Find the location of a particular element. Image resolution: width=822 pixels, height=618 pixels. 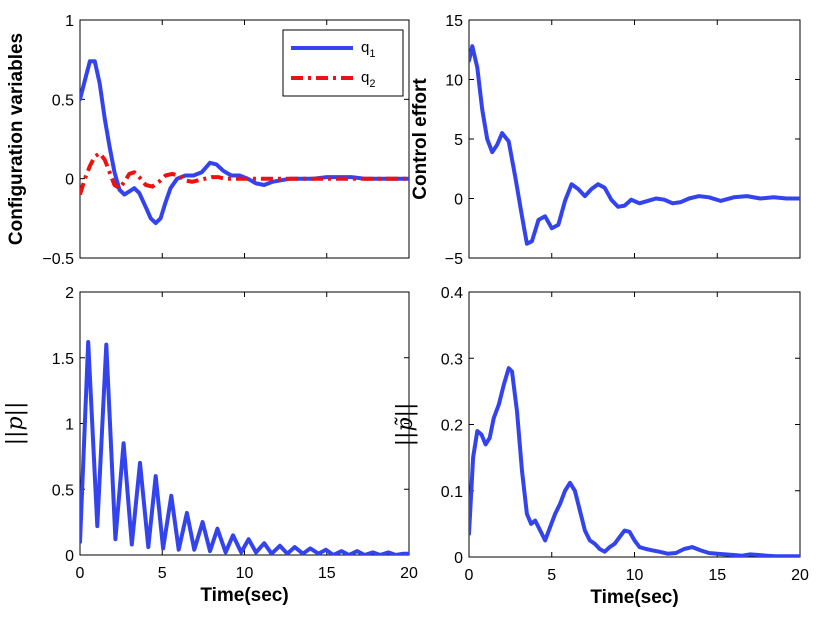

legend-entry-label: q1 is located at coordinates (368, 49).